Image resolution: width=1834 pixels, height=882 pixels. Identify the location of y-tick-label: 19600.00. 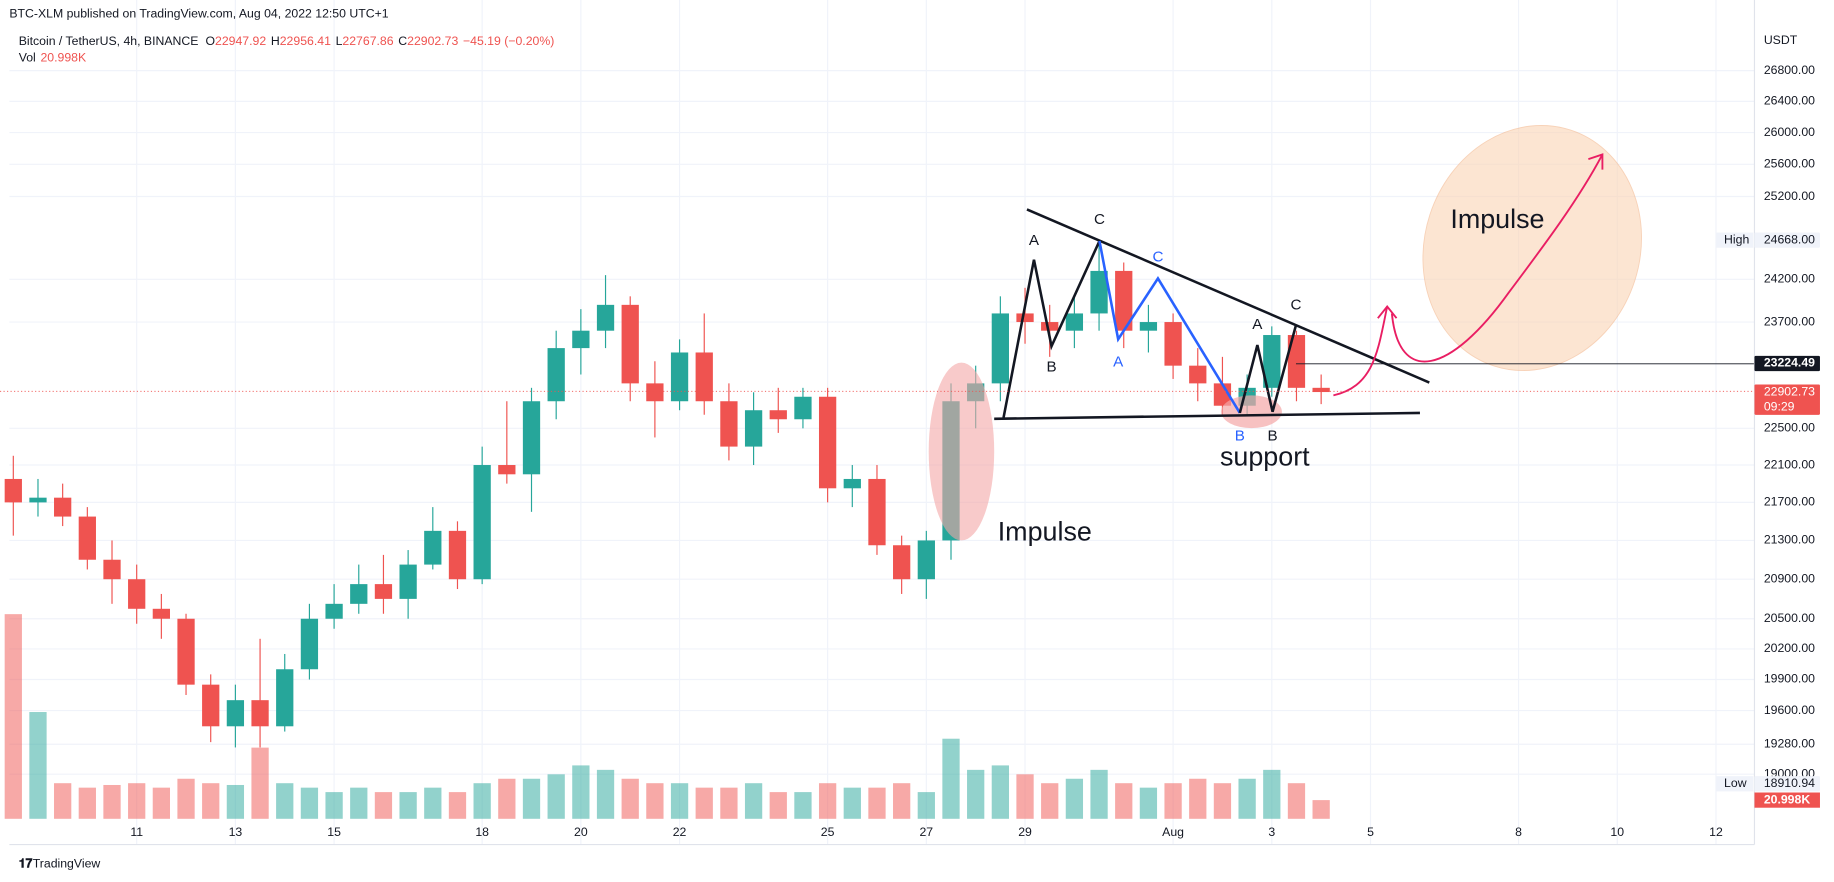
(1789, 710).